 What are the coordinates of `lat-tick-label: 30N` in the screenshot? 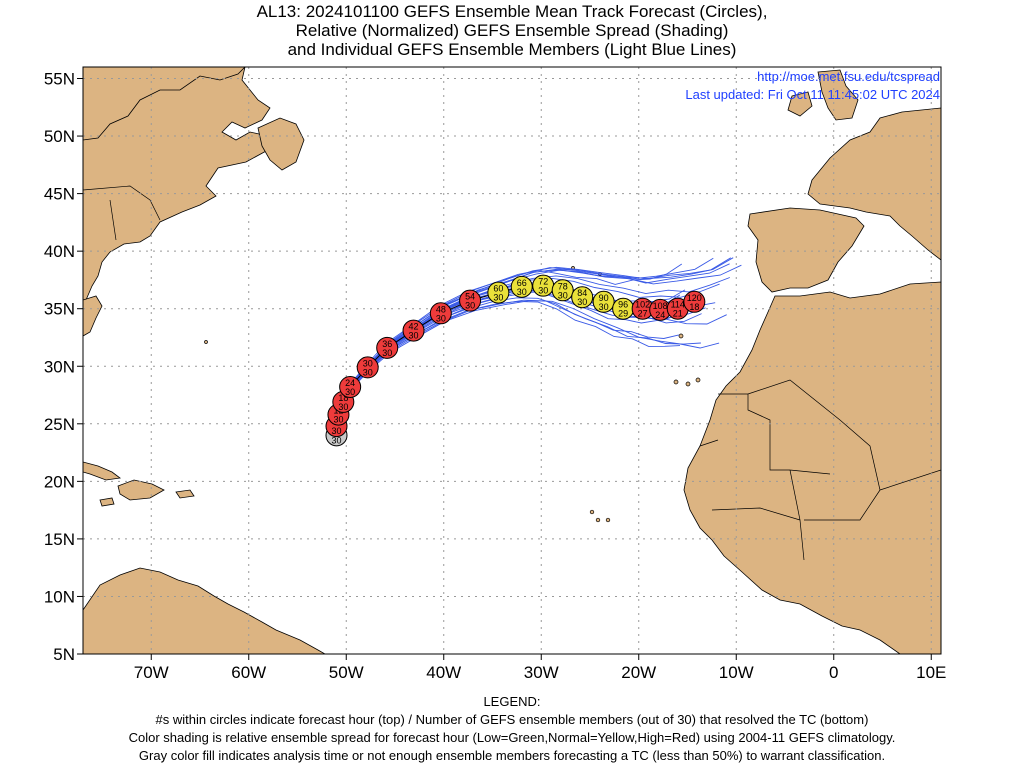 It's located at (59, 366).